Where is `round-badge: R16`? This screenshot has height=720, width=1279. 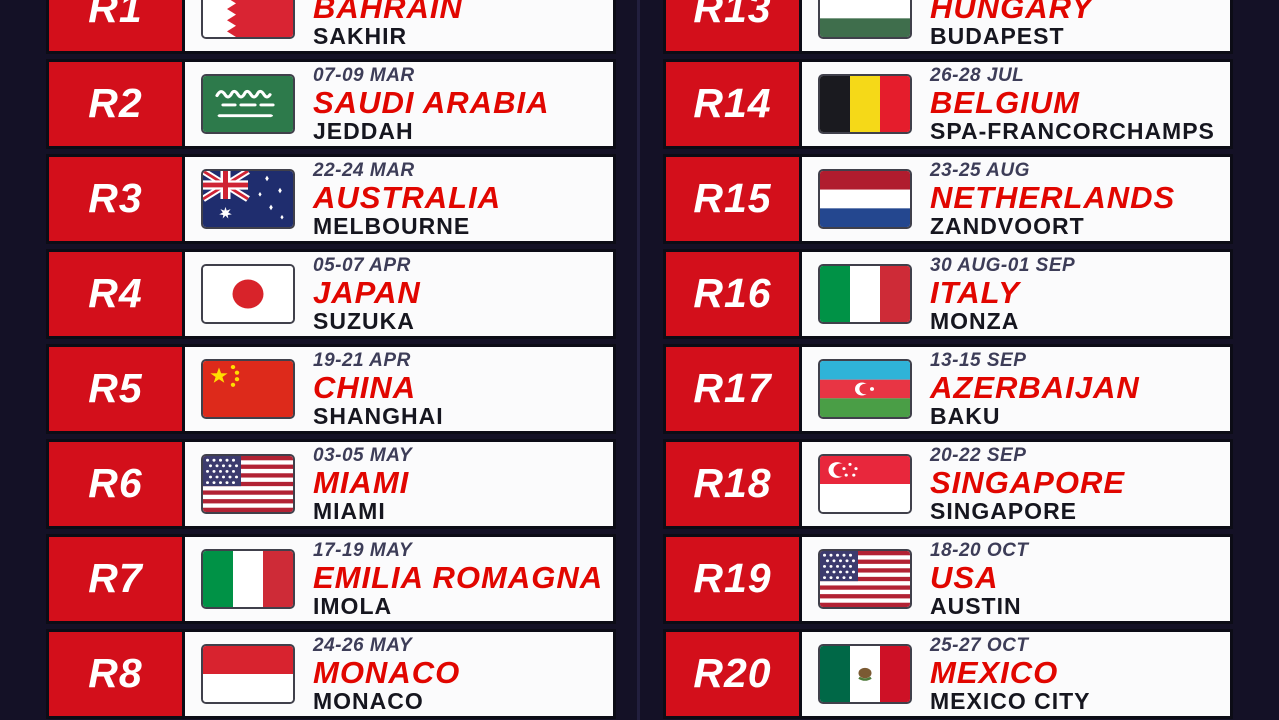 round-badge: R16 is located at coordinates (734, 294).